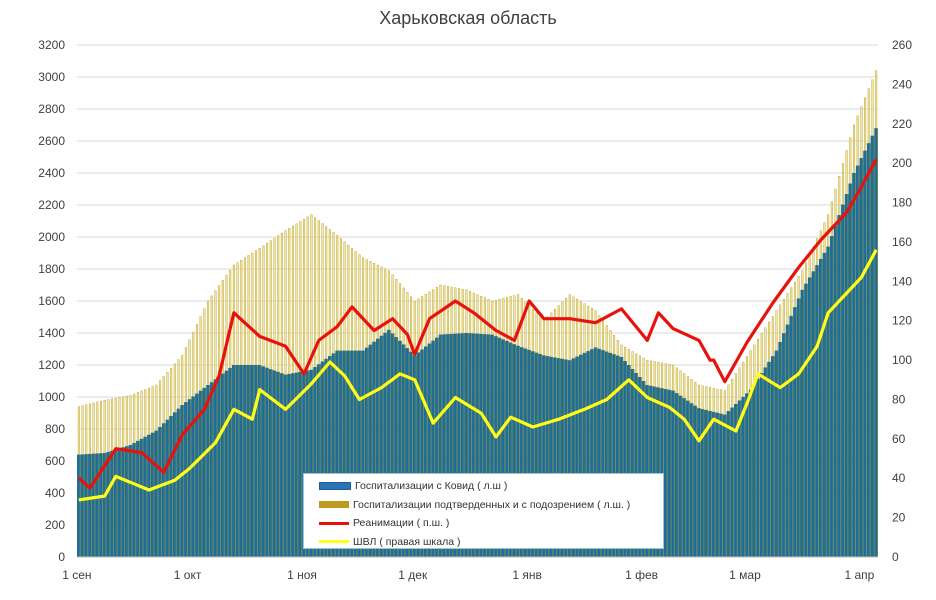 The height and width of the screenshot is (600, 936). I want to click on legend-label-covid: Госпитализации с Ковид ( л.ш ), so click(431, 486).